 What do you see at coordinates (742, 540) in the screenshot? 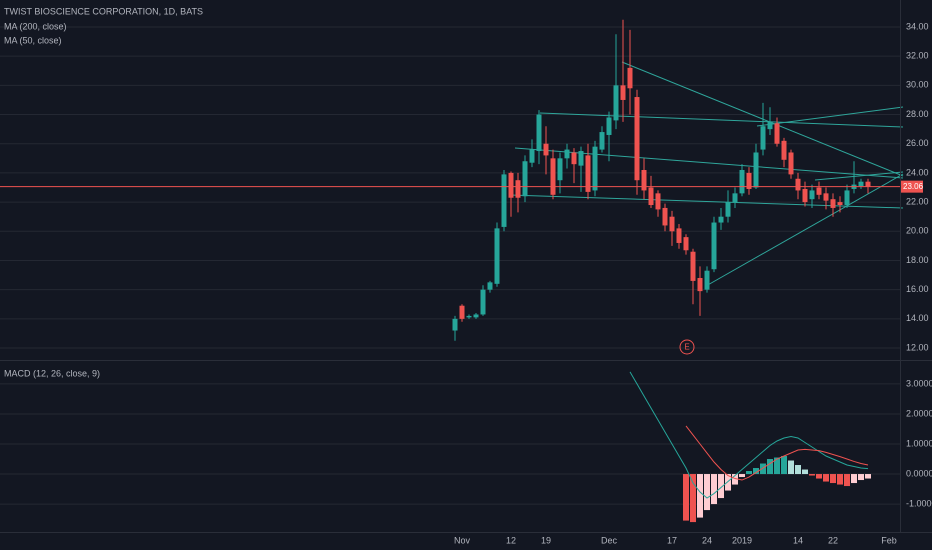
I see `x-tick-label: 2019` at bounding box center [742, 540].